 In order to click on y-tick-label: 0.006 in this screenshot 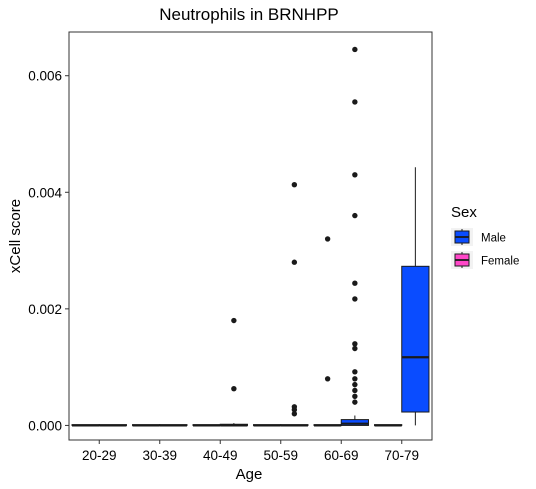, I will do `click(45, 76)`.